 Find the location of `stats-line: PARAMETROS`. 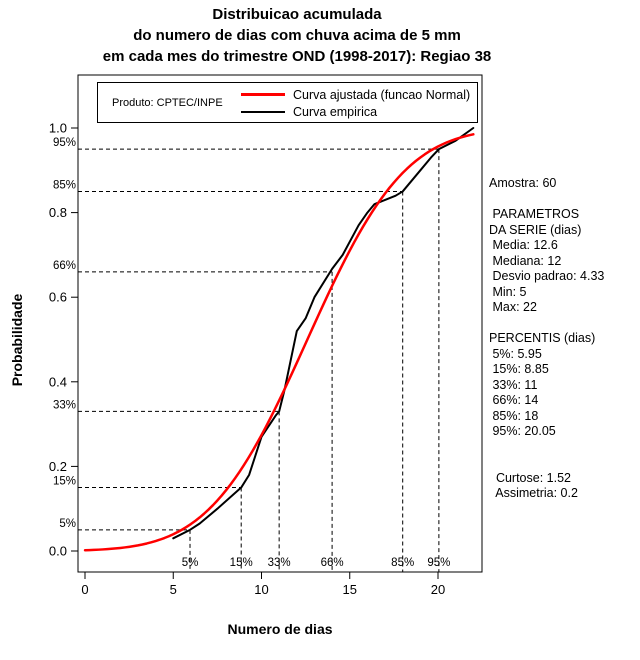

stats-line: PARAMETROS is located at coordinates (534, 214).